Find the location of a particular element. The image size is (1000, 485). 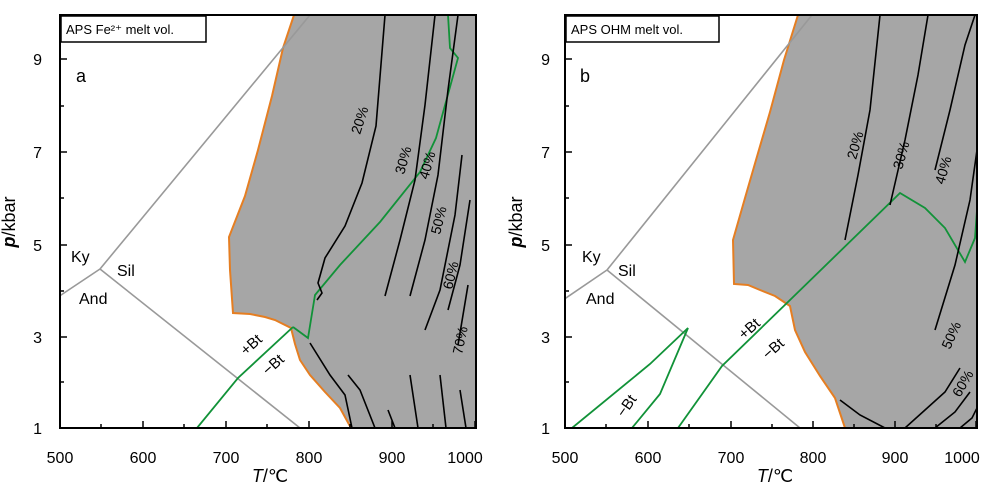

andalusite-kyanite-line-b is located at coordinates (586, 284).